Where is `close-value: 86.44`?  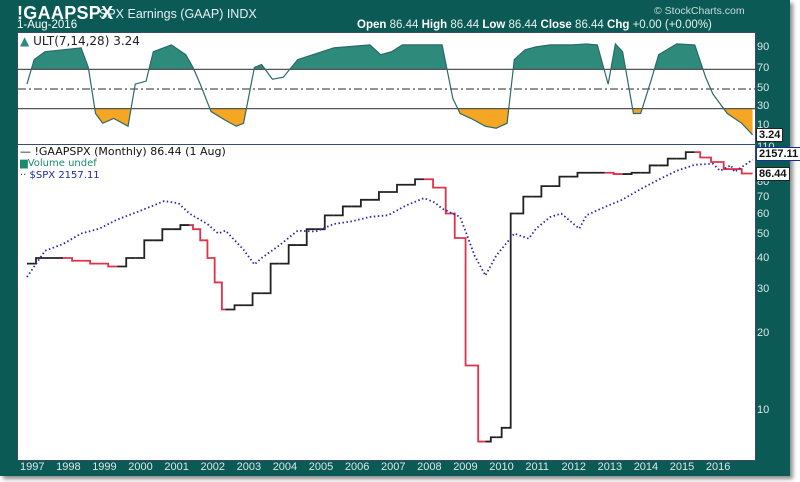 close-value: 86.44 is located at coordinates (589, 25).